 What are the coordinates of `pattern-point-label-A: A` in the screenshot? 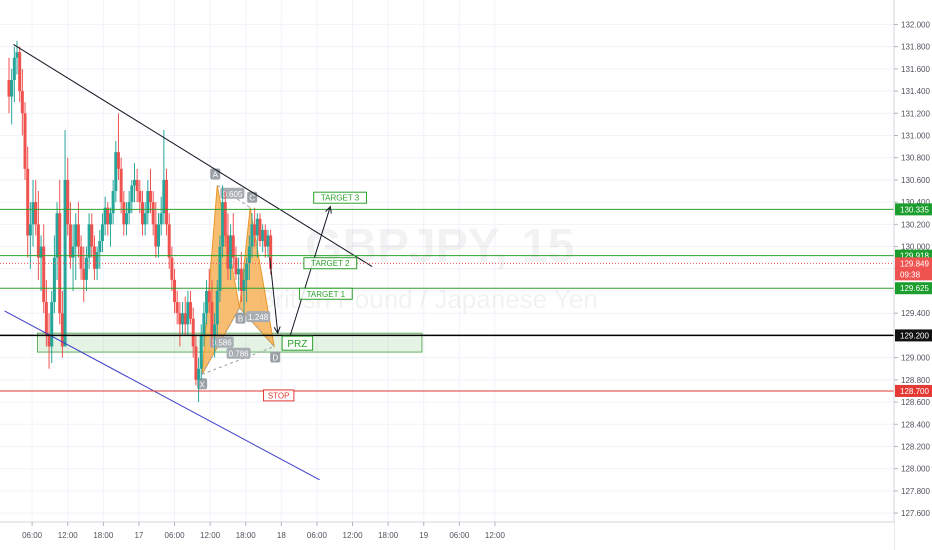 It's located at (216, 174).